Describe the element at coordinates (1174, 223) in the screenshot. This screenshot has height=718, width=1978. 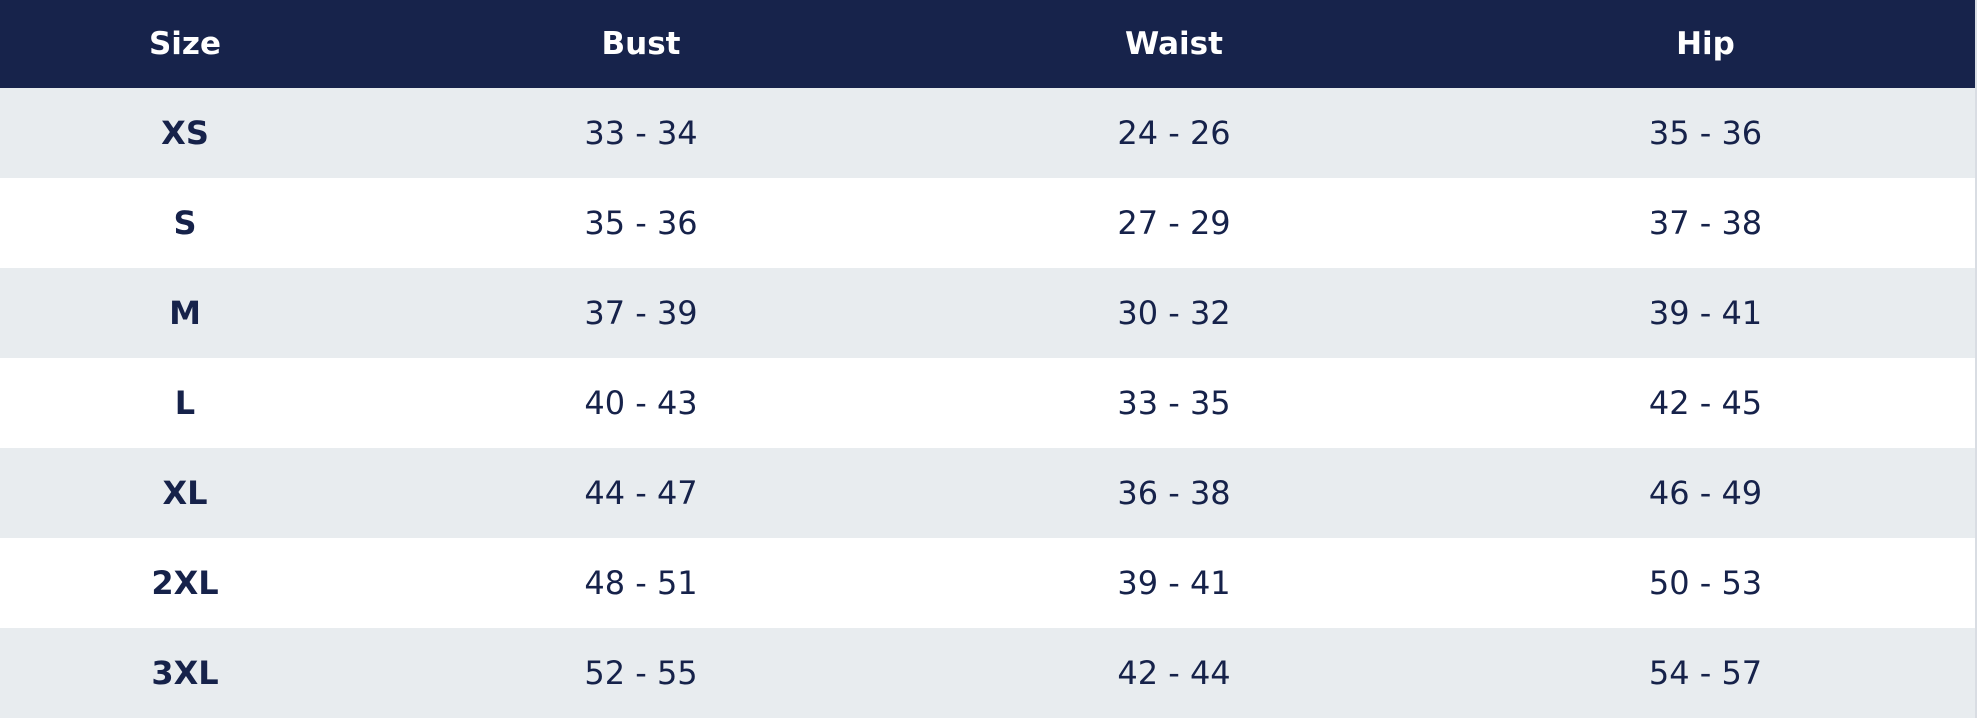
I see `measurement-cell: 27 - 29` at that location.